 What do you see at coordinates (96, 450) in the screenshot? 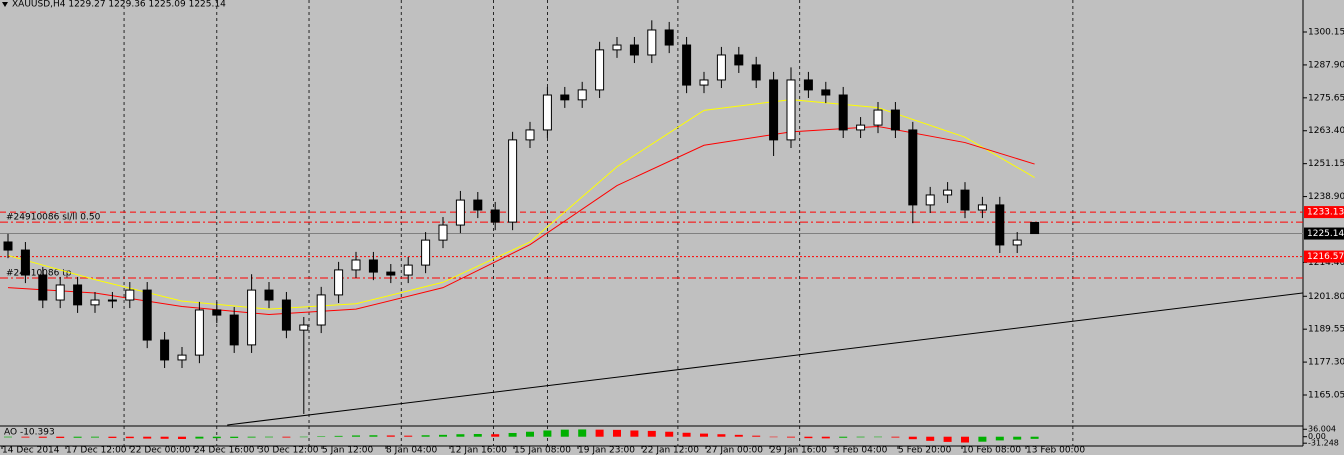
I see `x-tick-label: 17 Dec 12:00` at bounding box center [96, 450].